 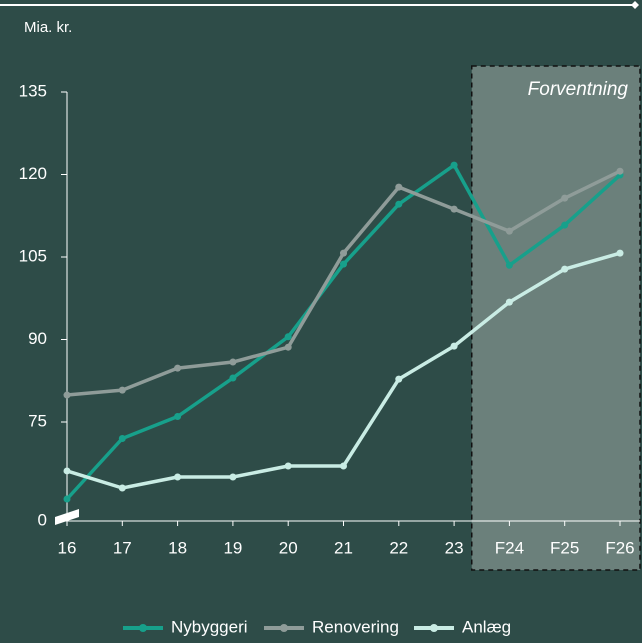 I want to click on legend-label: Nybyggeri, so click(x=209, y=626).